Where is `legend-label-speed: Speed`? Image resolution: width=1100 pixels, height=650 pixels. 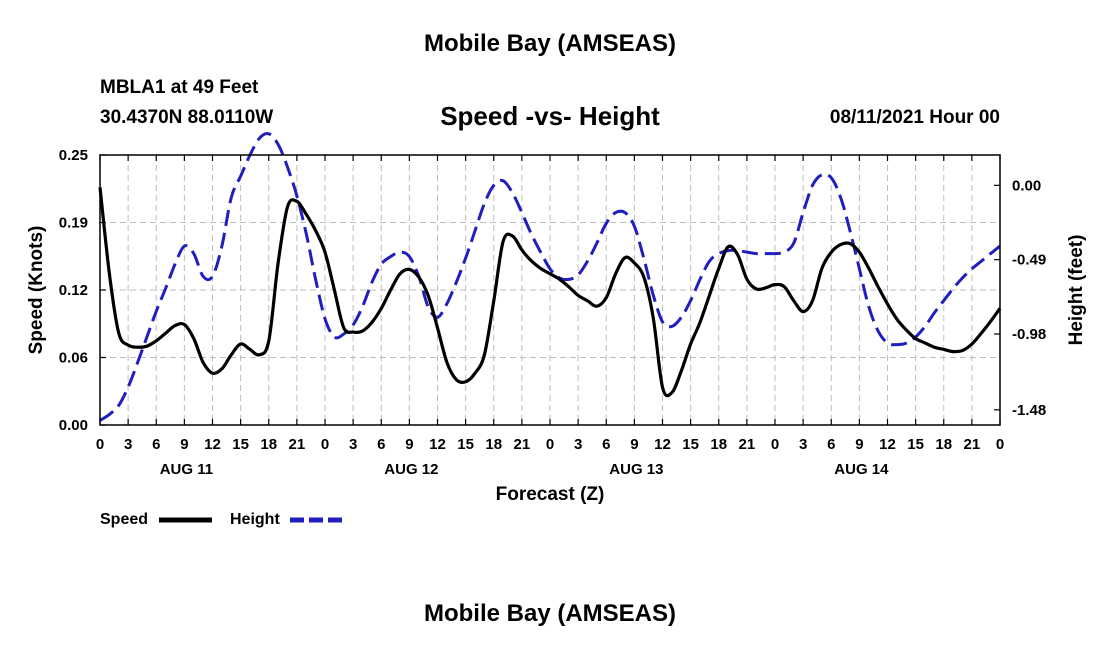
legend-label-speed: Speed is located at coordinates (124, 519).